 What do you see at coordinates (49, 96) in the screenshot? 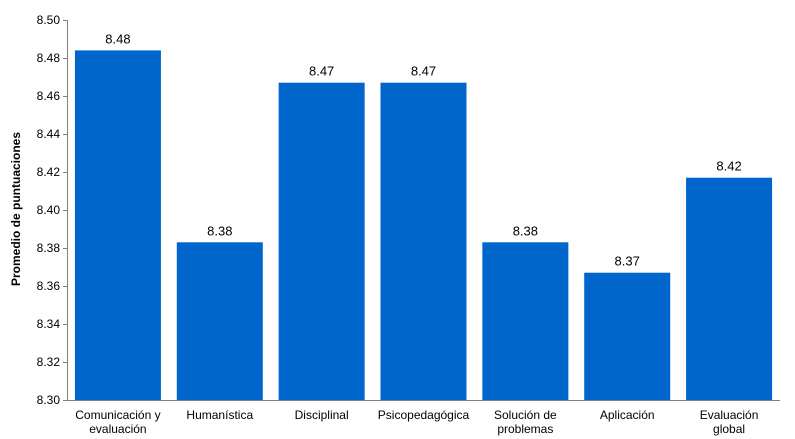
I see `y-tick-label: 8.46` at bounding box center [49, 96].